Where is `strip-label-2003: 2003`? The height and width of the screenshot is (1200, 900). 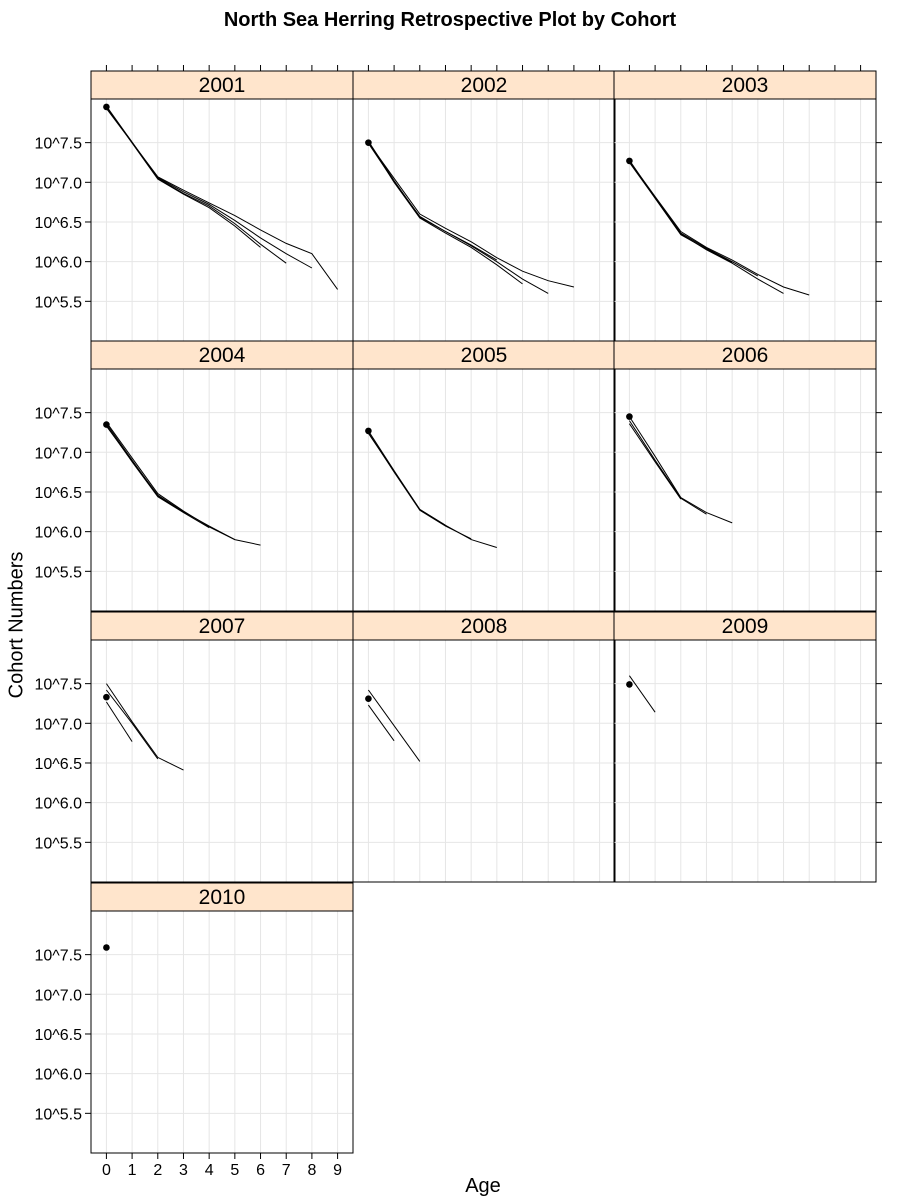 strip-label-2003: 2003 is located at coordinates (745, 85).